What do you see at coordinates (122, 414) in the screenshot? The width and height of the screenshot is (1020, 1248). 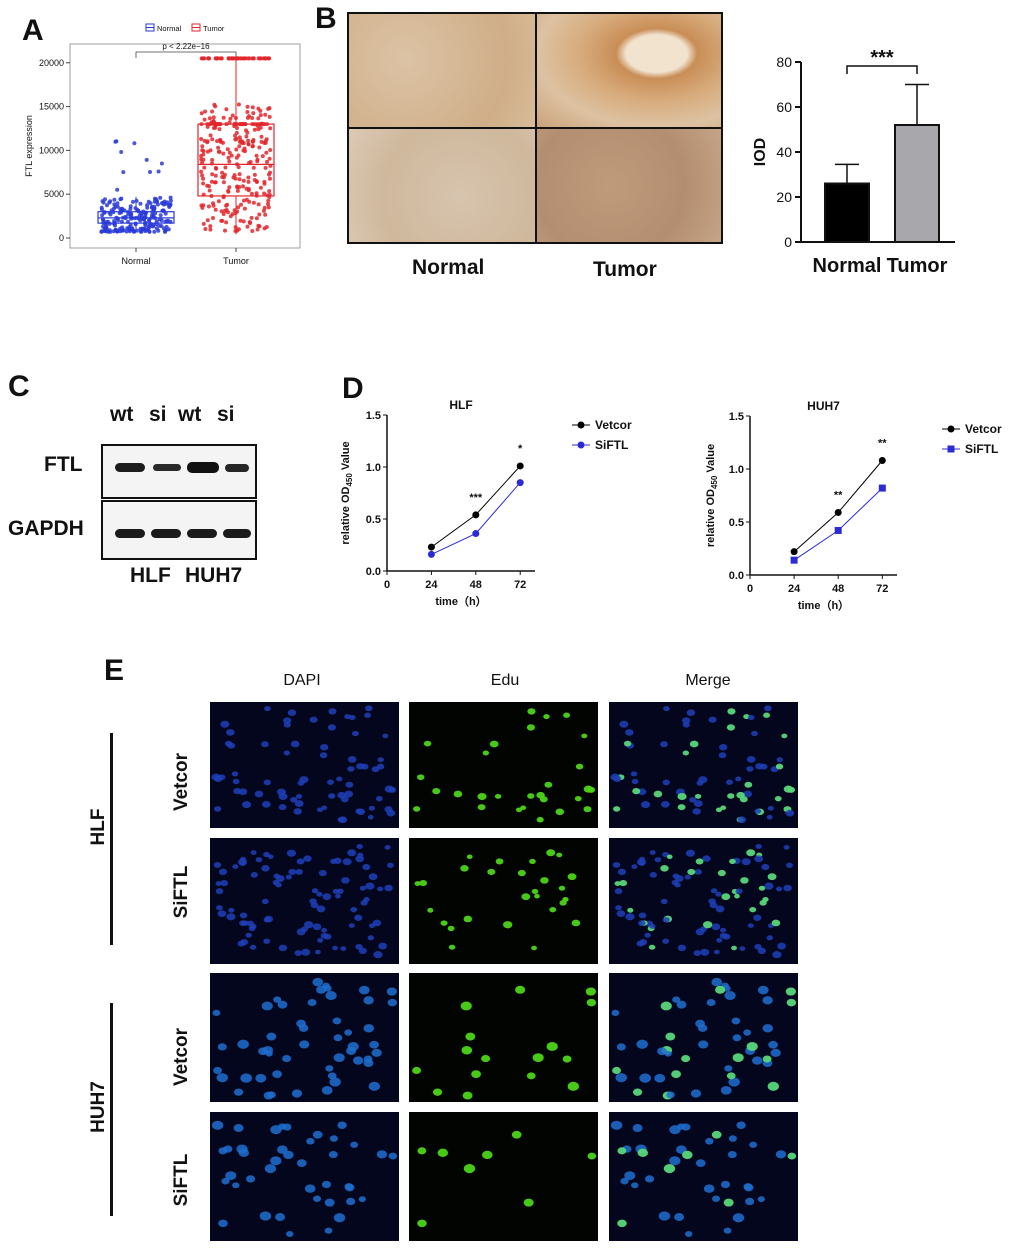 I see `lane-label-1: wt` at bounding box center [122, 414].